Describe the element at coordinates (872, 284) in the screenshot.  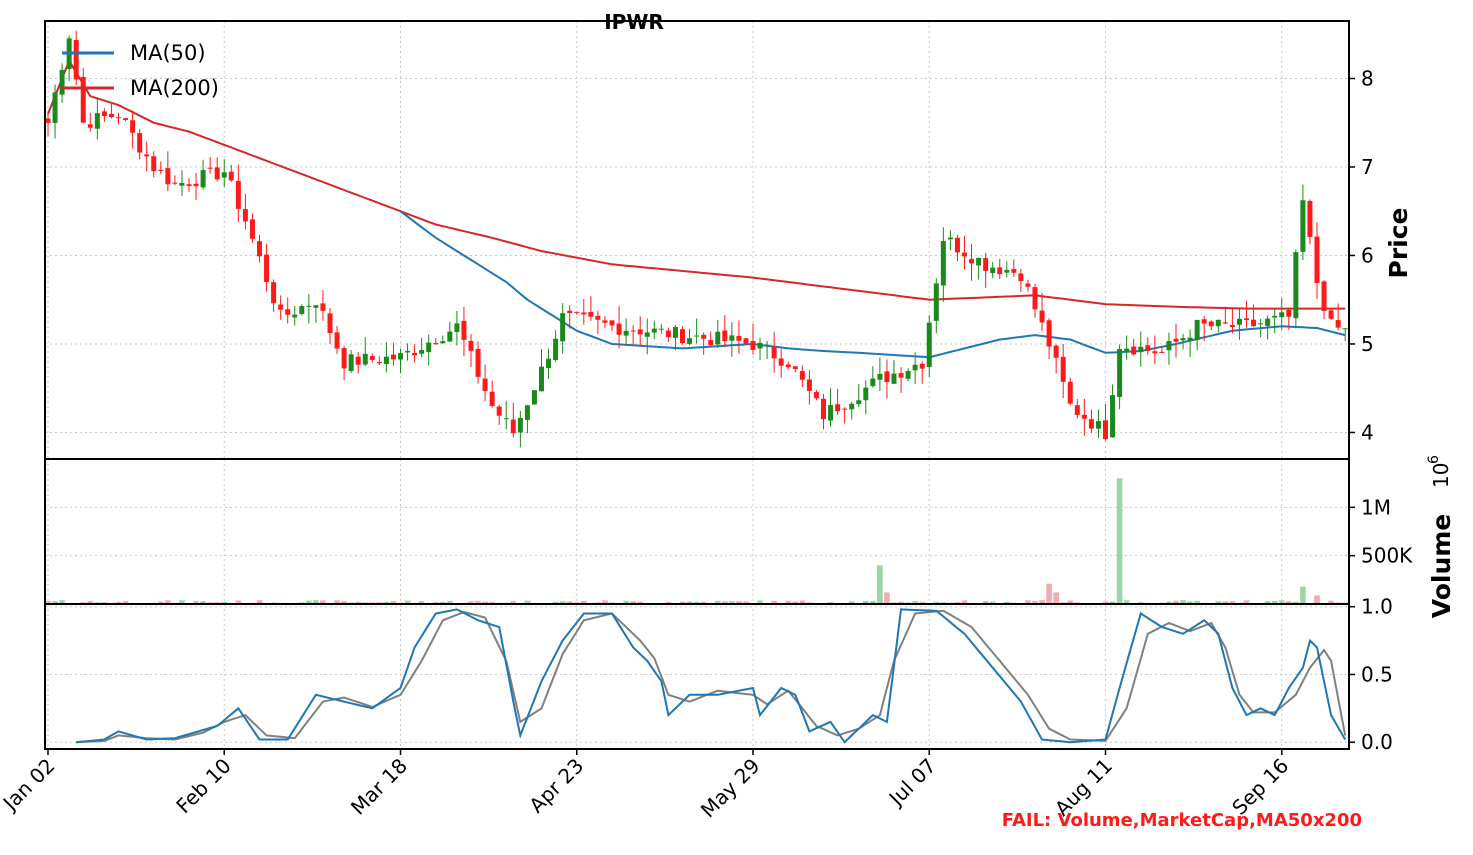
I see `ma50-line` at that location.